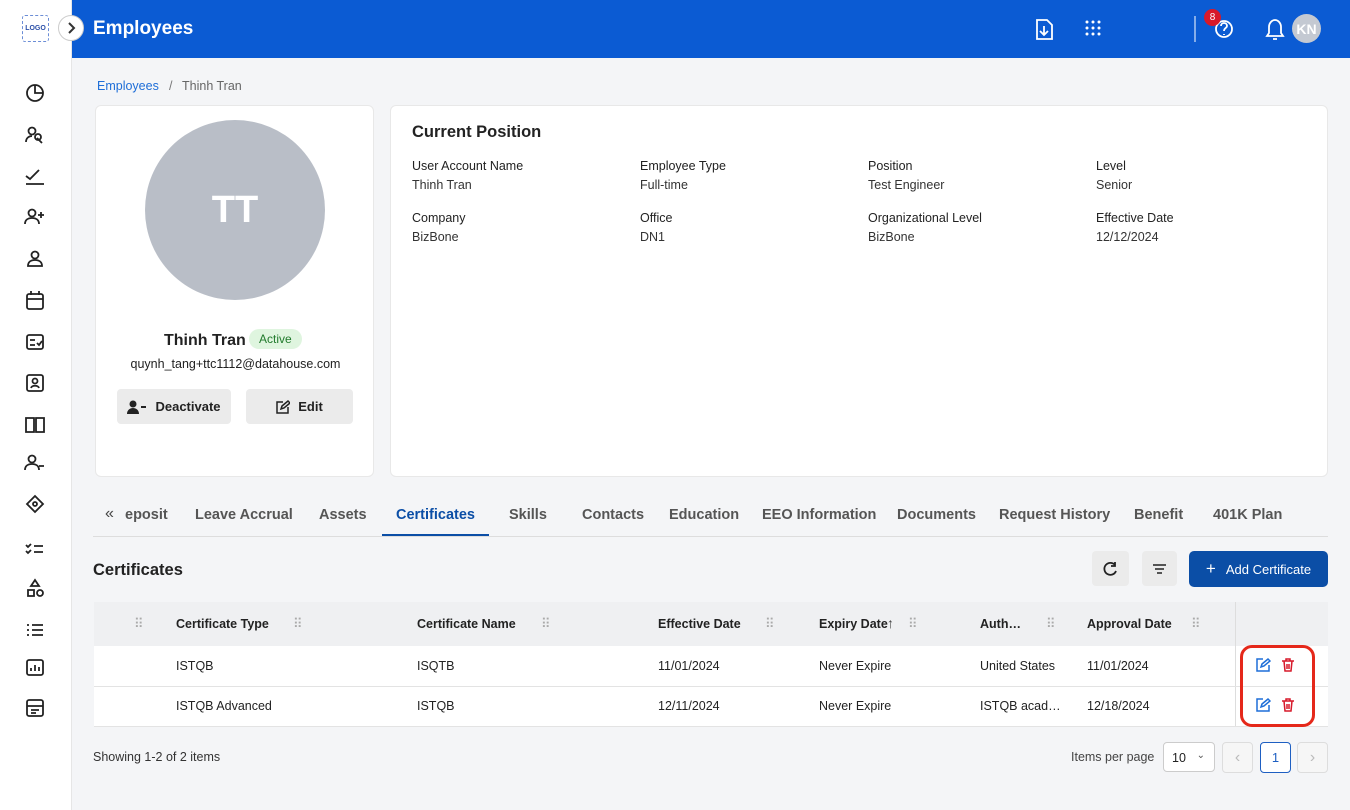 Image resolution: width=1350 pixels, height=810 pixels. Describe the element at coordinates (1237, 757) in the screenshot. I see `prev-page: ‹` at that location.